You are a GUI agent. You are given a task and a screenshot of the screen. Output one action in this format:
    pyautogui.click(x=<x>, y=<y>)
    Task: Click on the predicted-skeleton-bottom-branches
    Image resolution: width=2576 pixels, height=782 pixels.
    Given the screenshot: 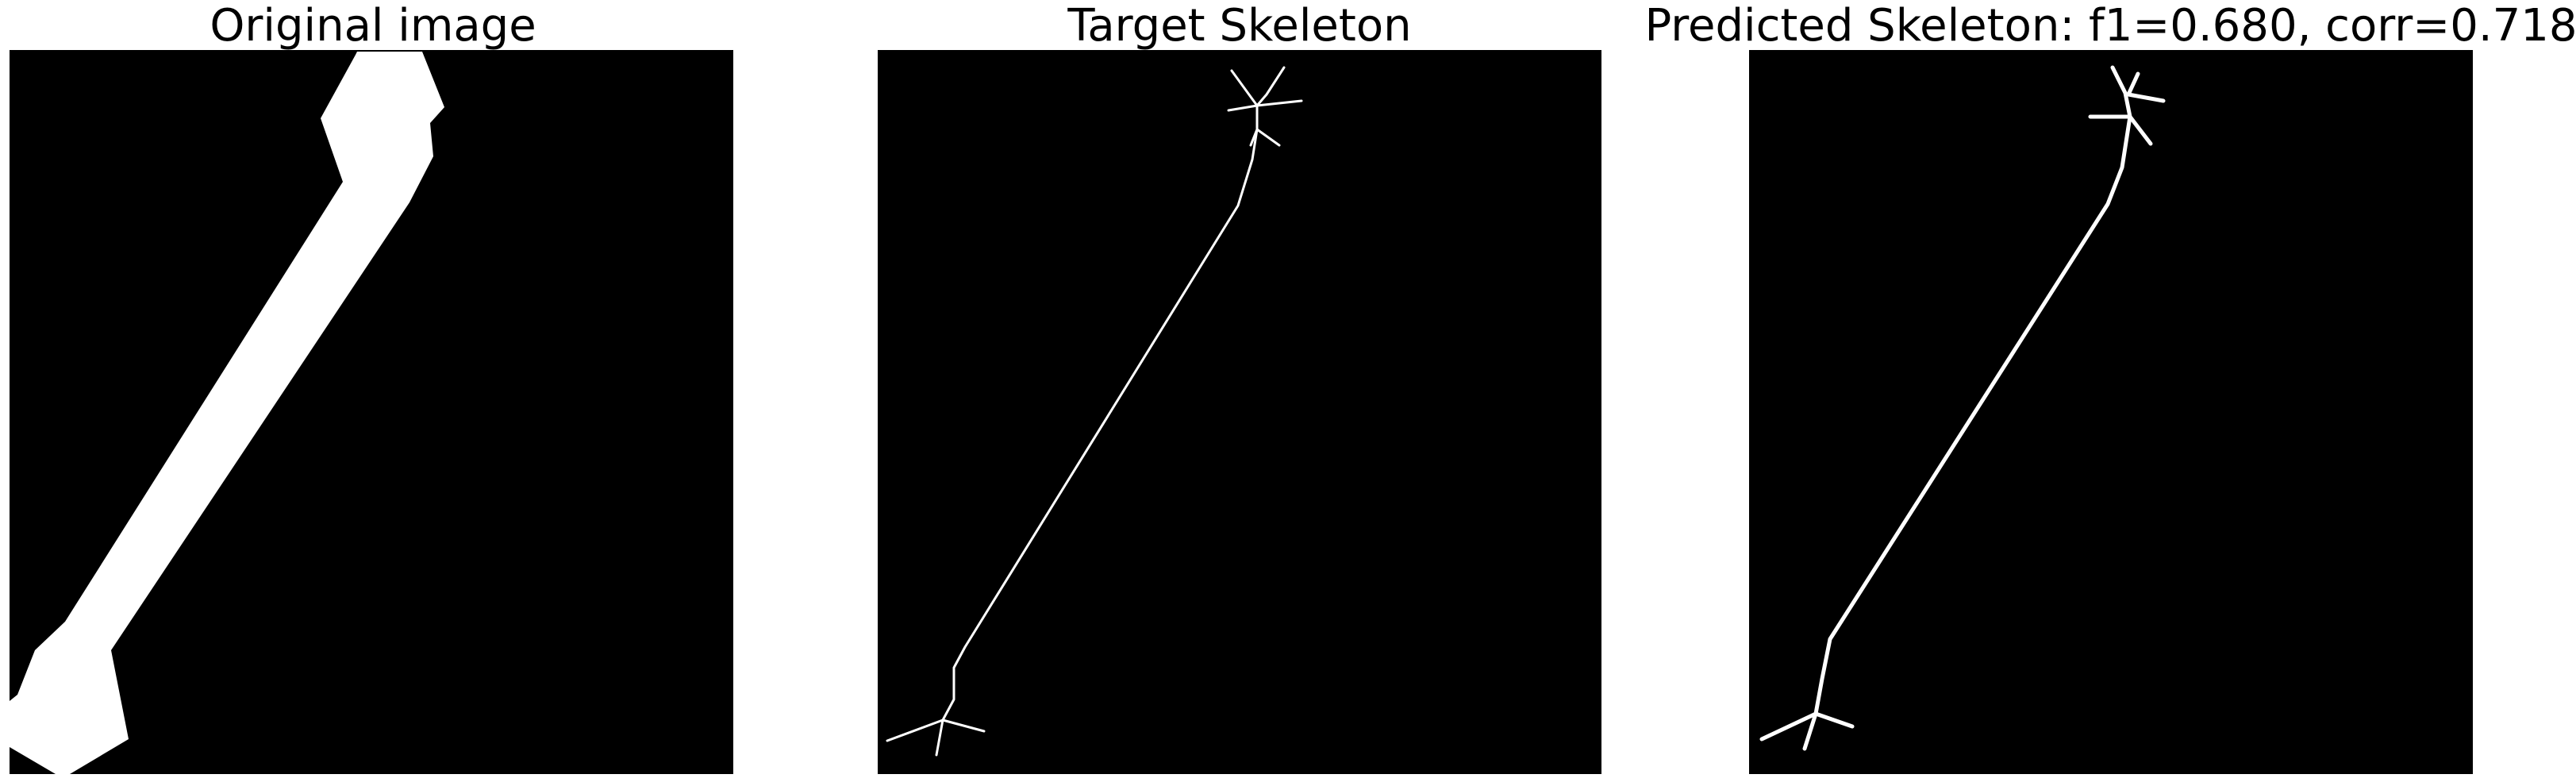 What is the action you would take?
    pyautogui.click(x=1807, y=731)
    